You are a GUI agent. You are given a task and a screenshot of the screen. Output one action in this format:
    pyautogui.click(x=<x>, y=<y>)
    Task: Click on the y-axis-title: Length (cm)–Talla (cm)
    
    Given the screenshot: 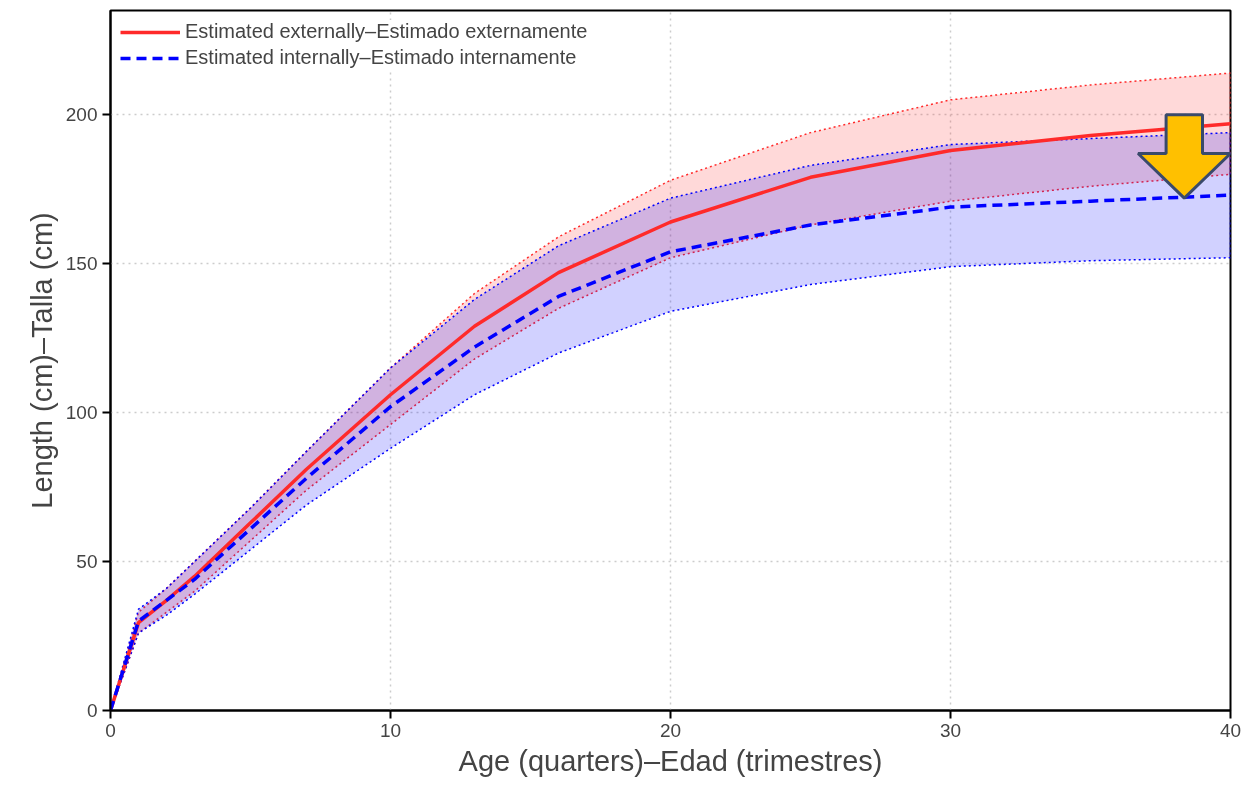 What is the action you would take?
    pyautogui.click(x=41, y=360)
    